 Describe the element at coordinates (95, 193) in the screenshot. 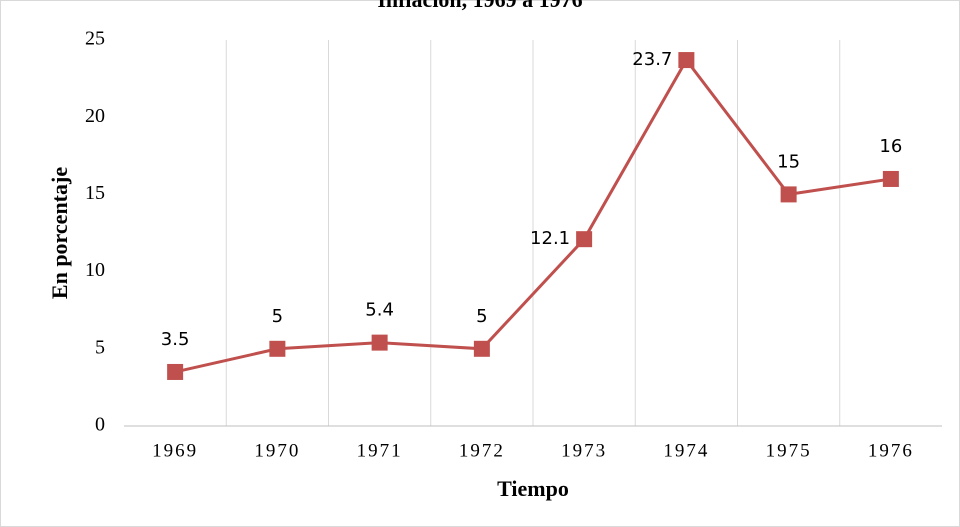

I see `y-tick-label: 15` at that location.